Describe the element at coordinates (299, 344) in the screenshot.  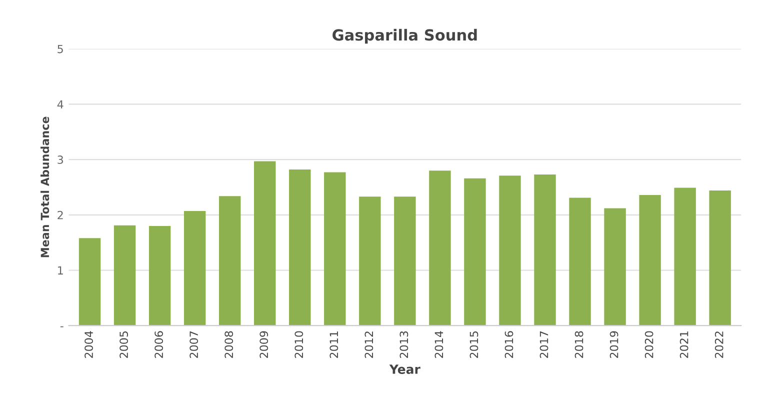
I see `x-tick-label: 2010` at that location.